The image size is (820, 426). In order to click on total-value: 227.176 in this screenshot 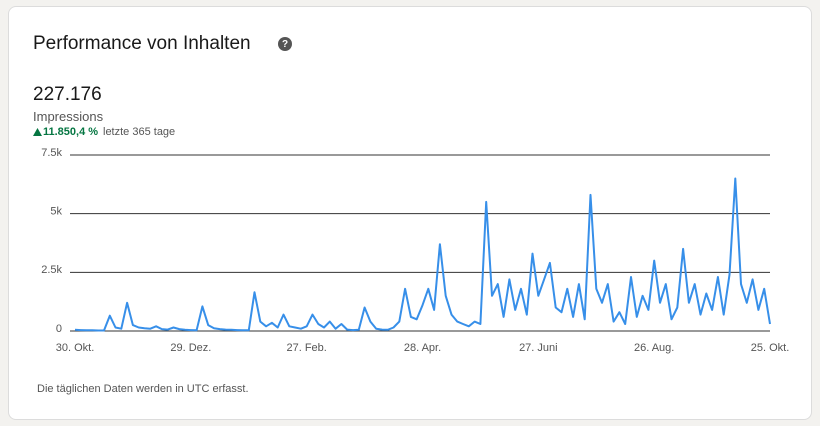, I will do `click(67, 94)`.